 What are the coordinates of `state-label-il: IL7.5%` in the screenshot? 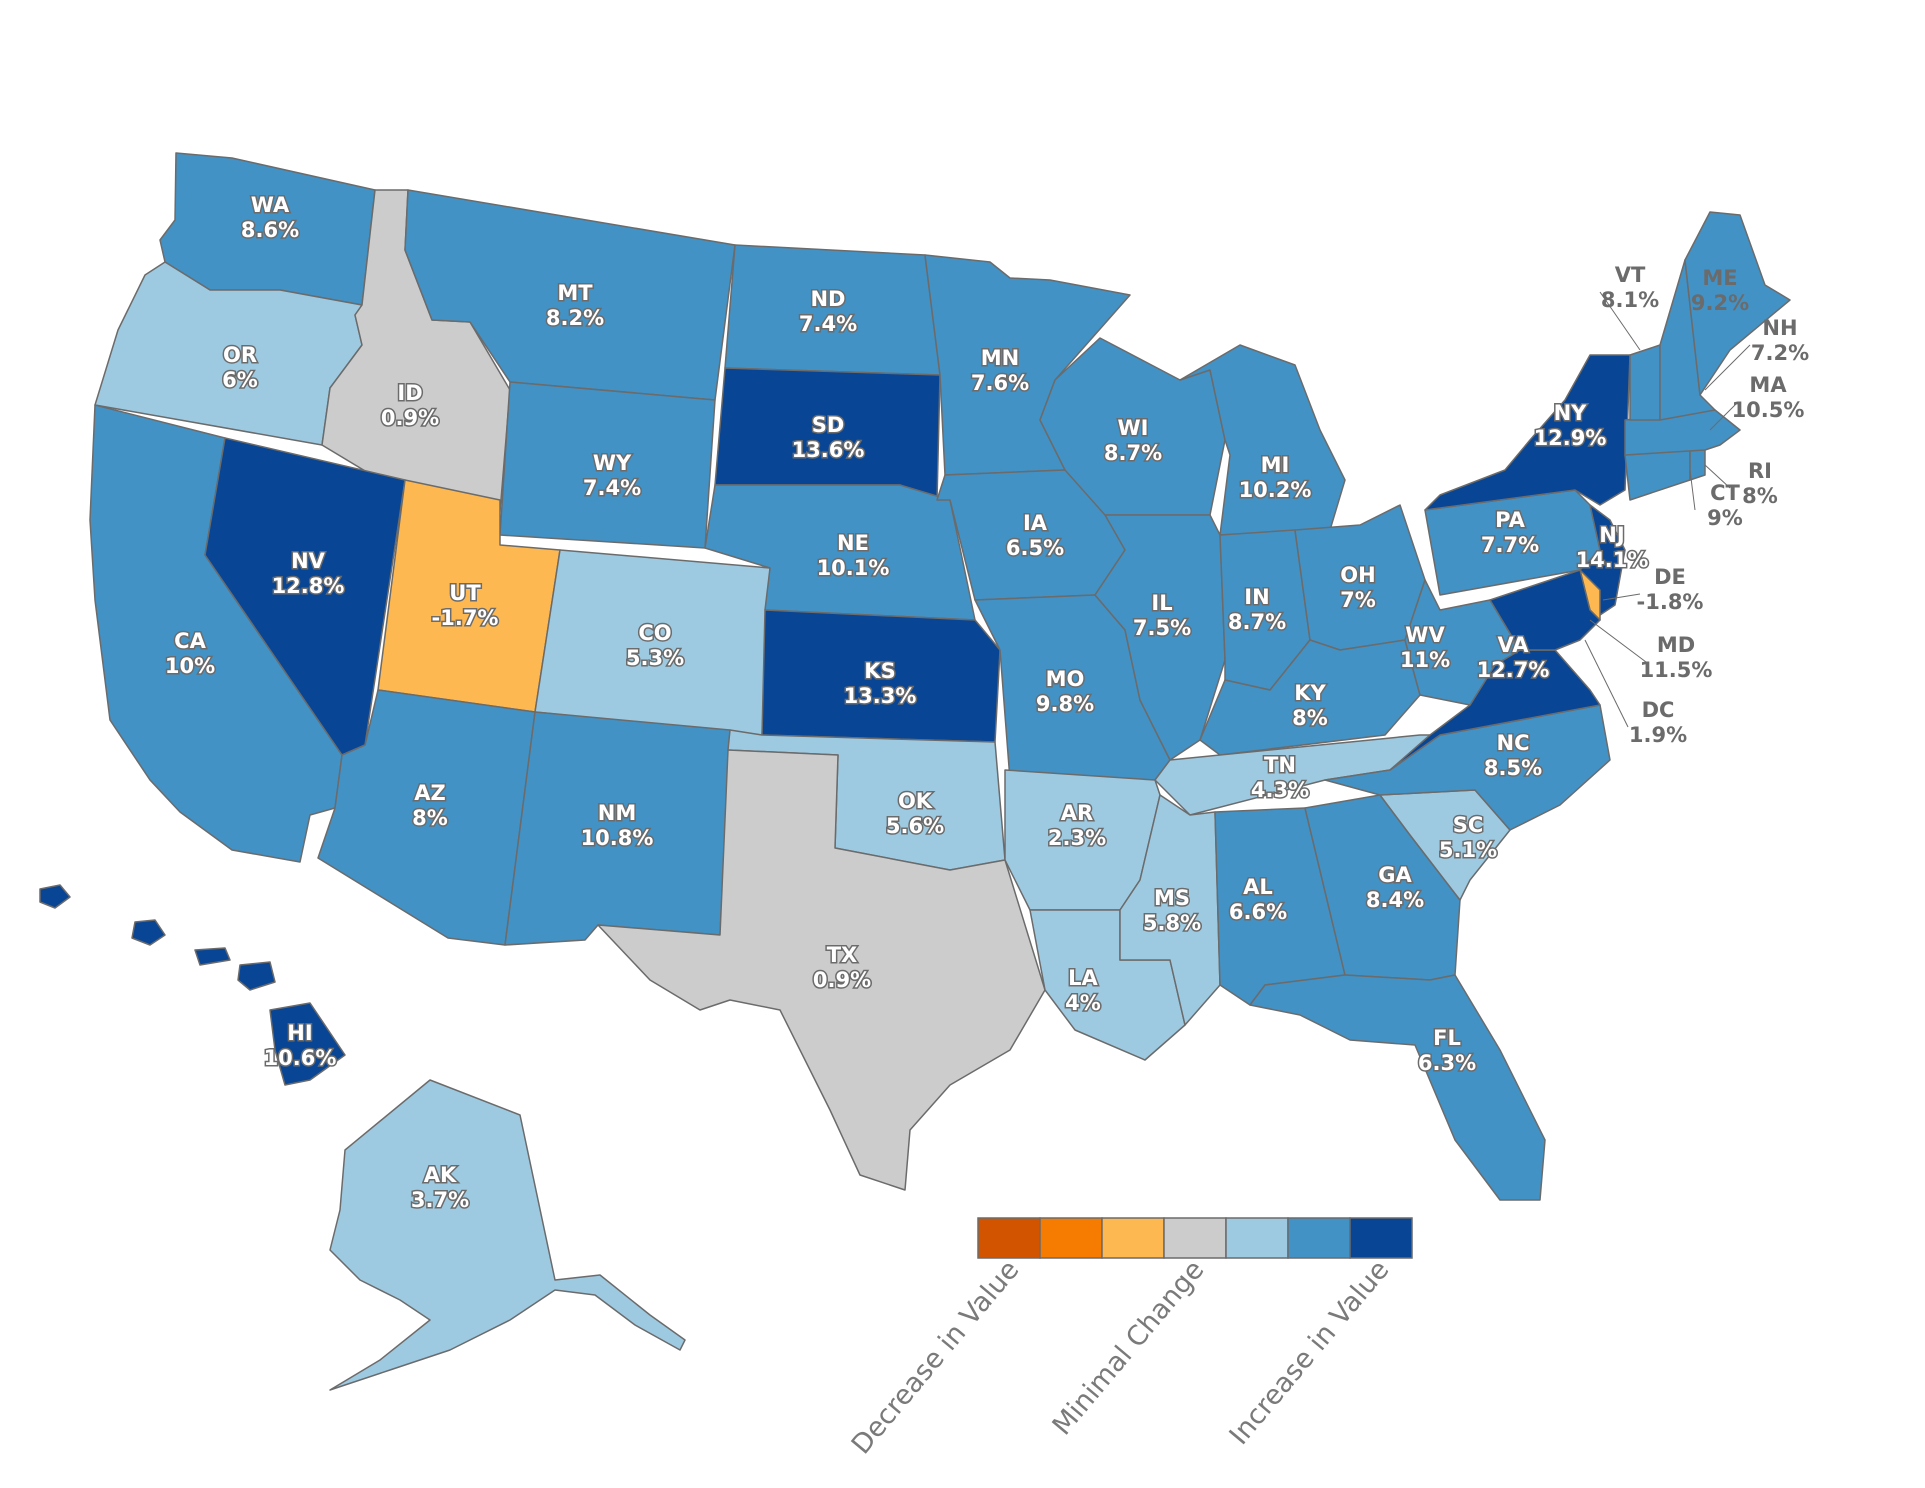 It's located at (1161, 616).